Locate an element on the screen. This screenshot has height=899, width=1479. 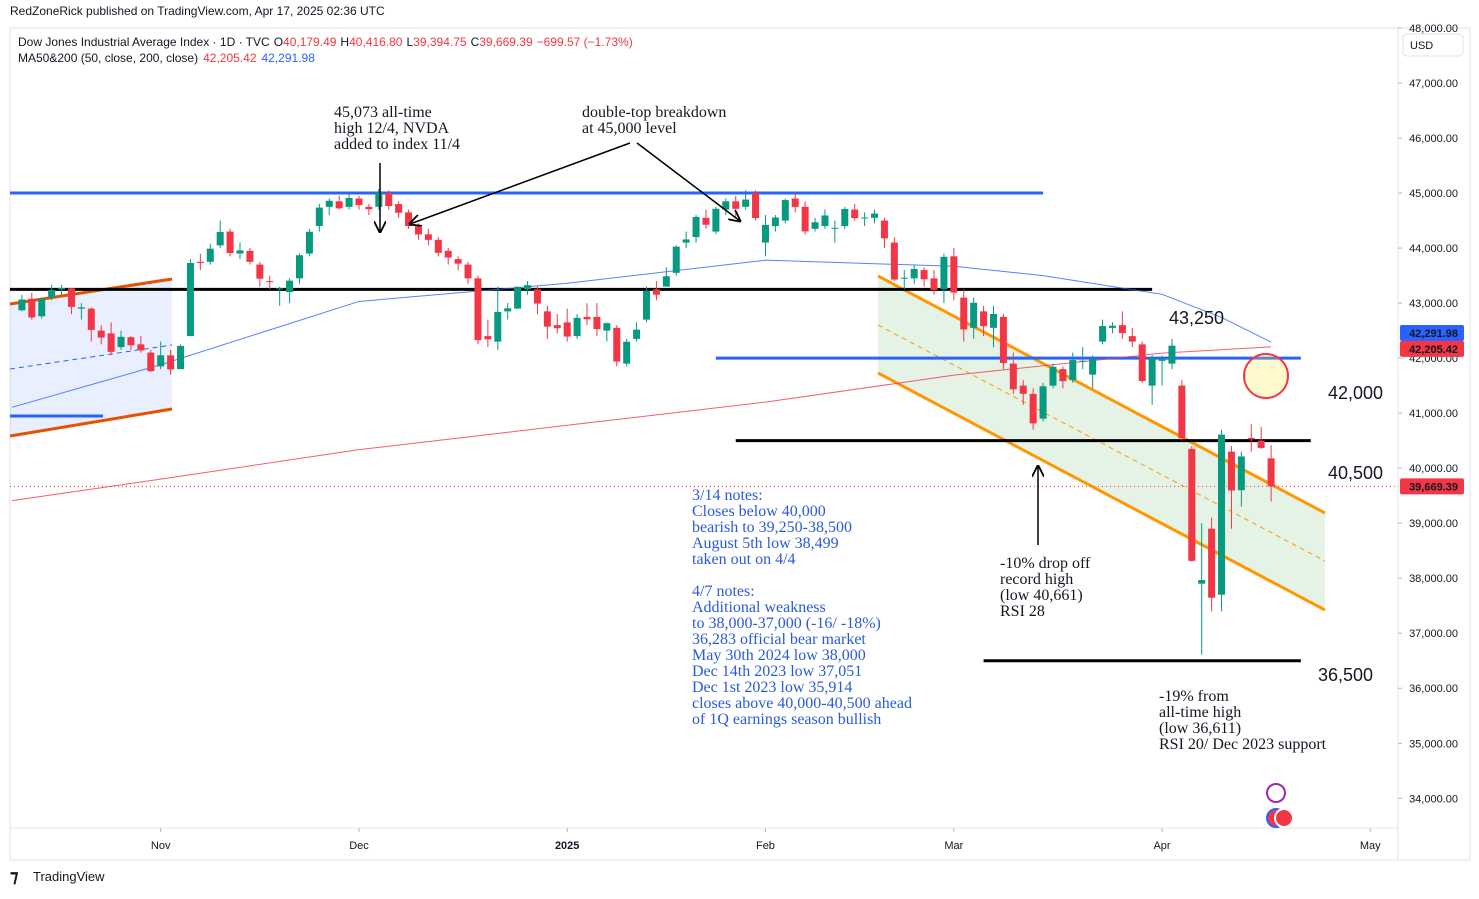
ohlc-value: 40,179.49 is located at coordinates (310, 42).